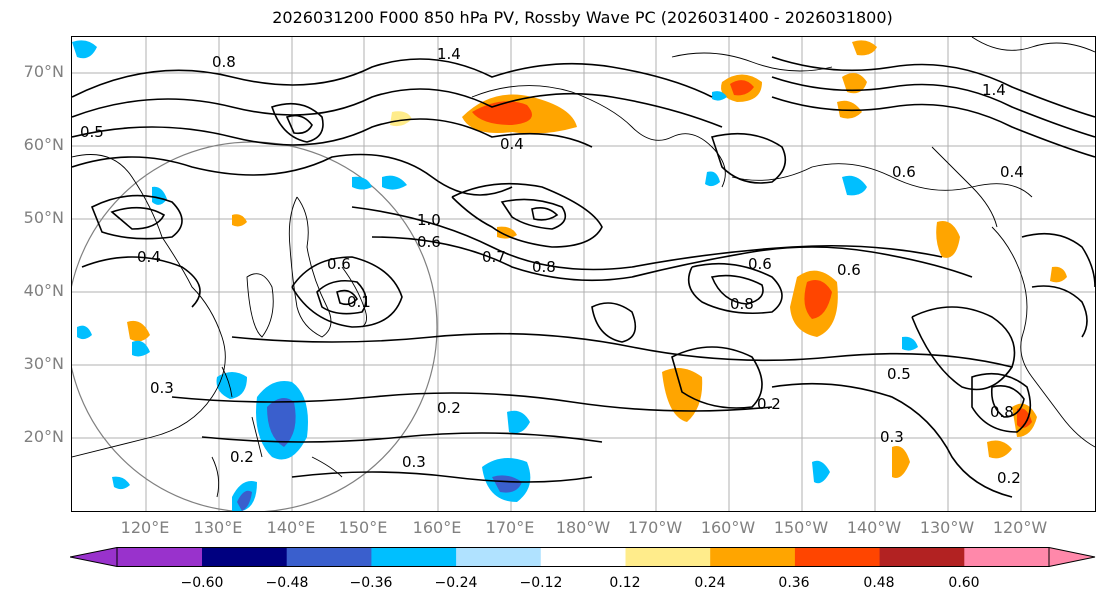 The height and width of the screenshot is (604, 1105). Describe the element at coordinates (291, 527) in the screenshot. I see `lon-label: 140°E` at that location.